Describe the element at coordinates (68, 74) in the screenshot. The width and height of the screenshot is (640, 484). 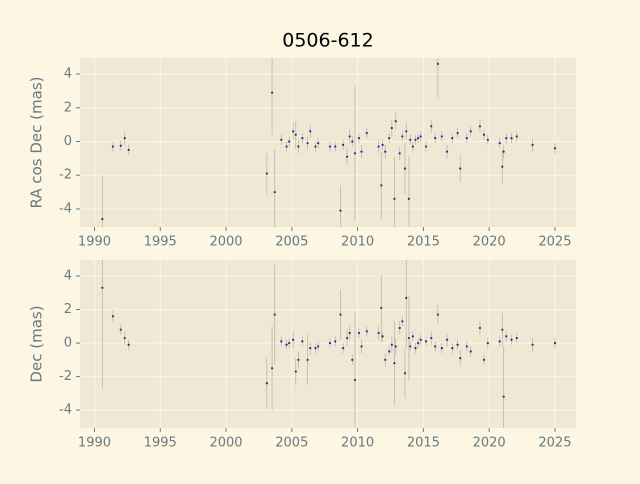
I see `y-tick-label: 4` at that location.